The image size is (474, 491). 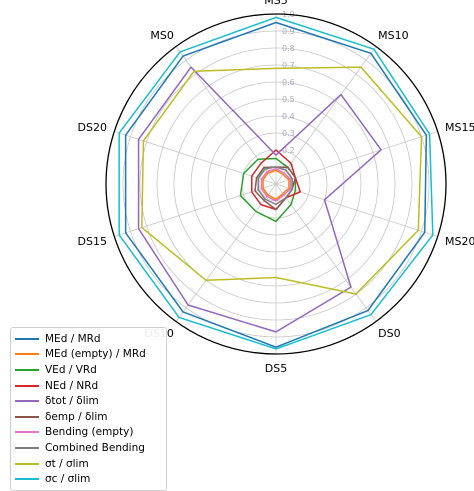 I want to click on legend-item: δtot / δlim, so click(x=88, y=401).